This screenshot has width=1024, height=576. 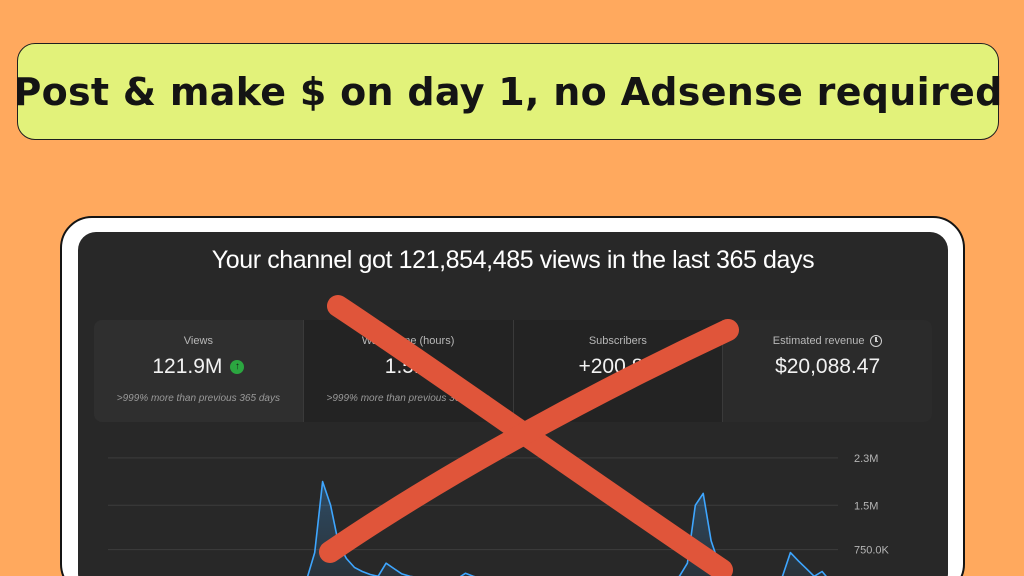 I want to click on stat-label-row: Estimated revenue, so click(x=828, y=341).